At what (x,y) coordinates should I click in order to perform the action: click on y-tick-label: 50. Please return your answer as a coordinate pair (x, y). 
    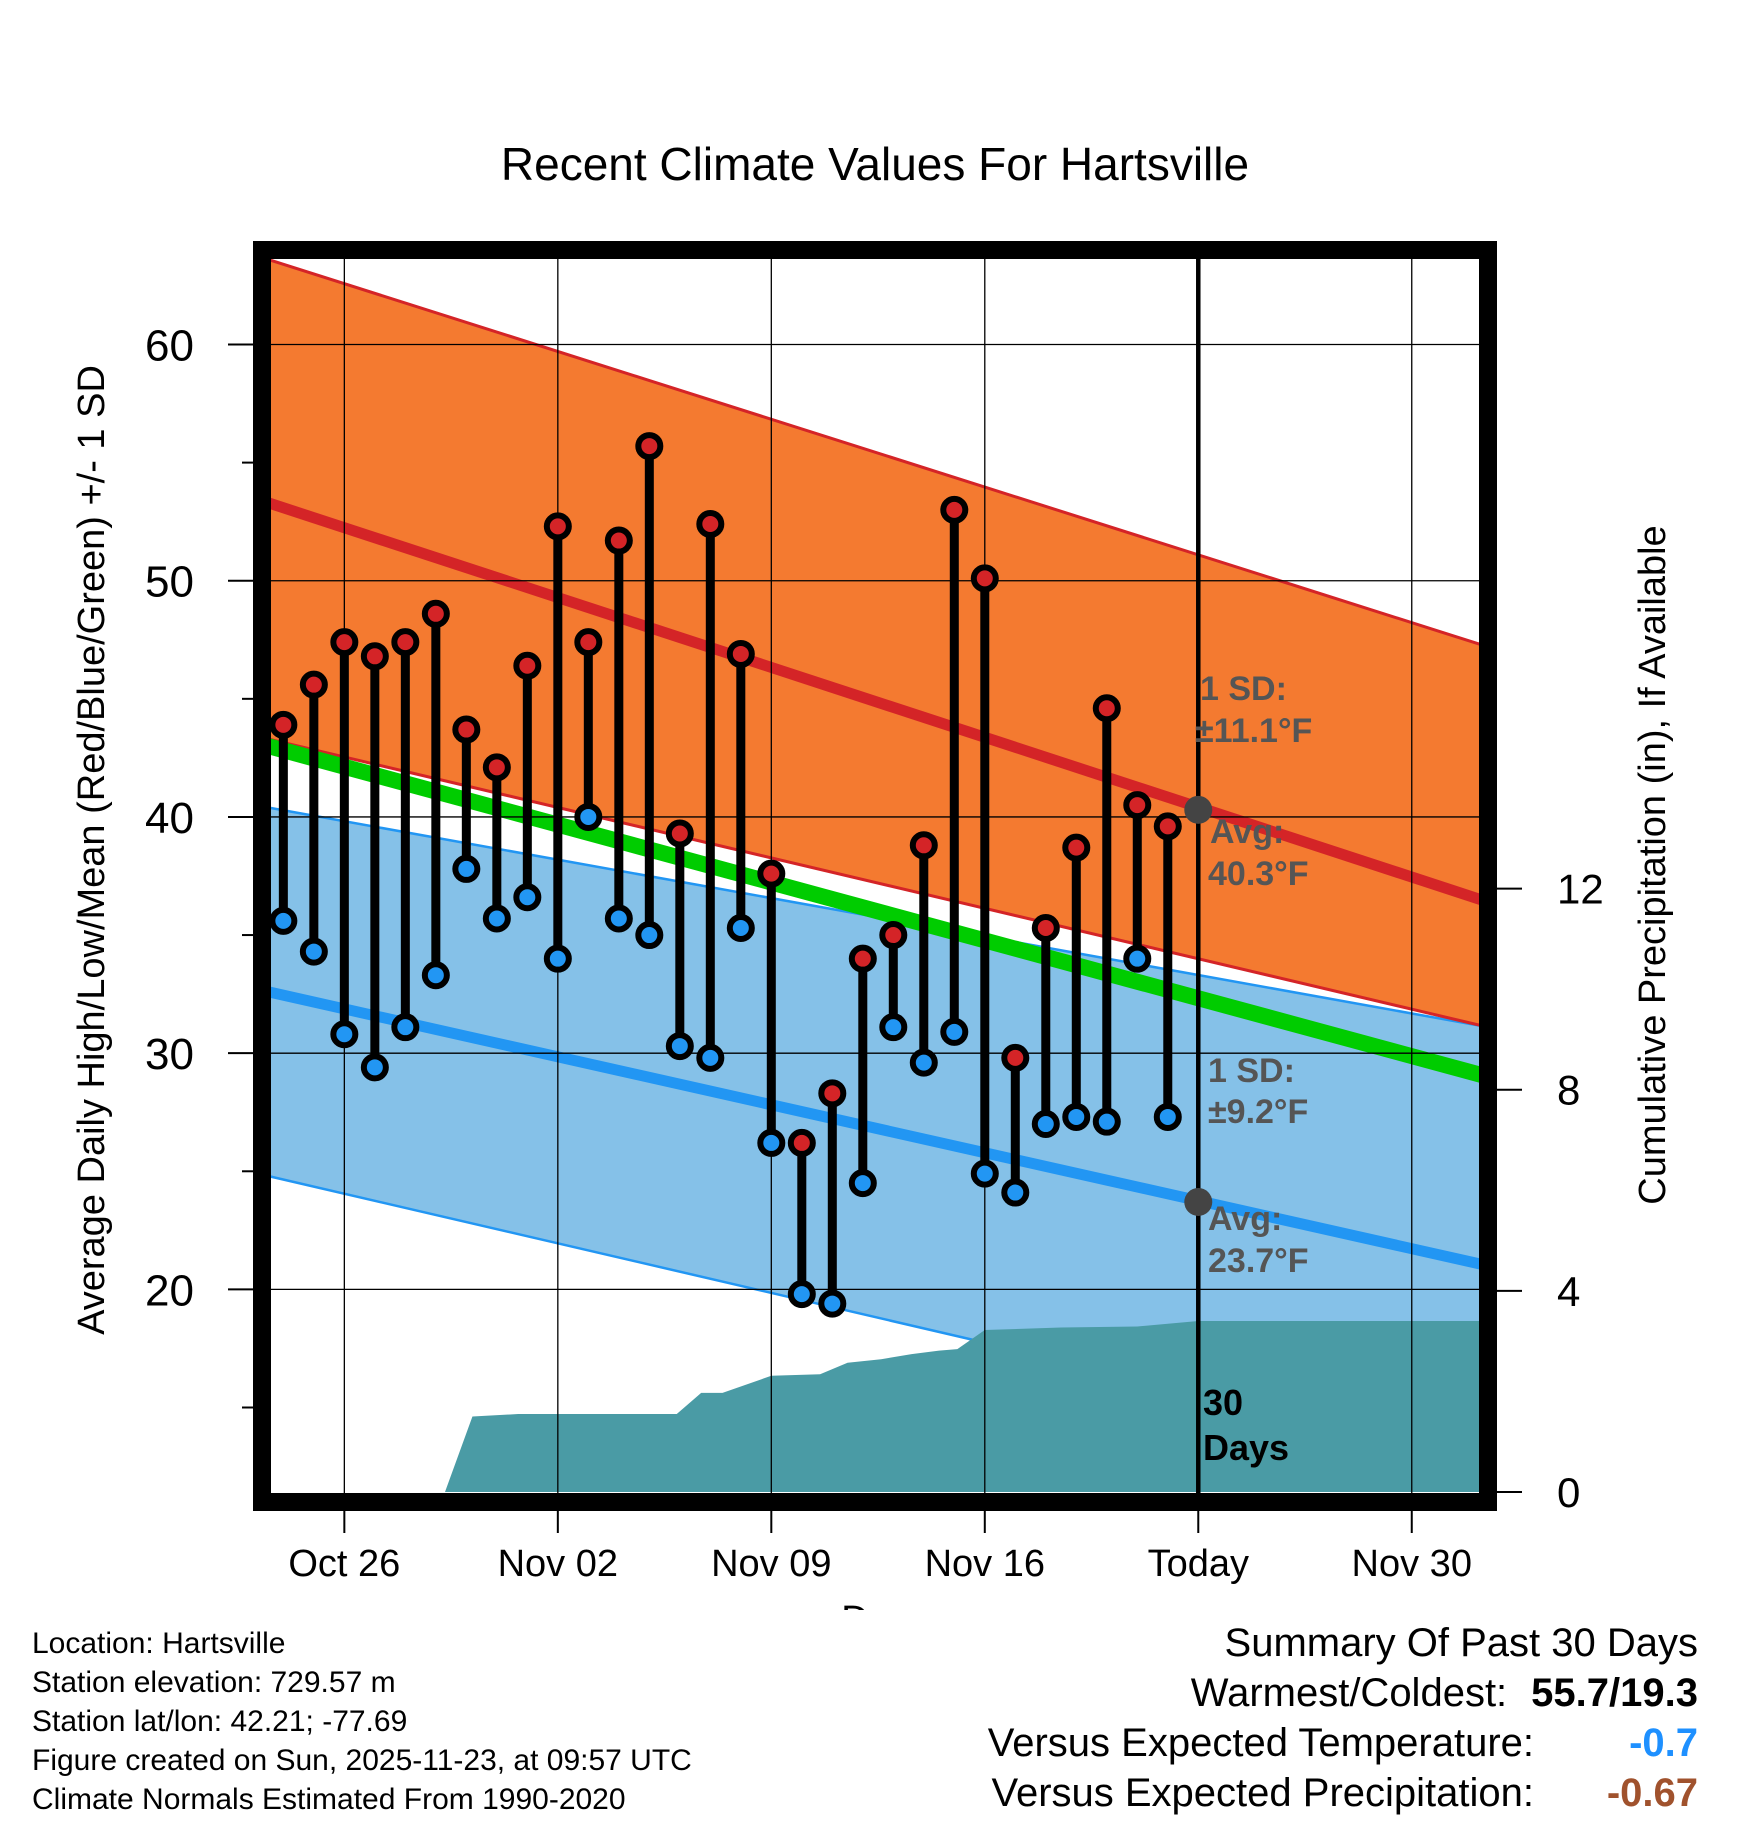
    Looking at the image, I should click on (169, 582).